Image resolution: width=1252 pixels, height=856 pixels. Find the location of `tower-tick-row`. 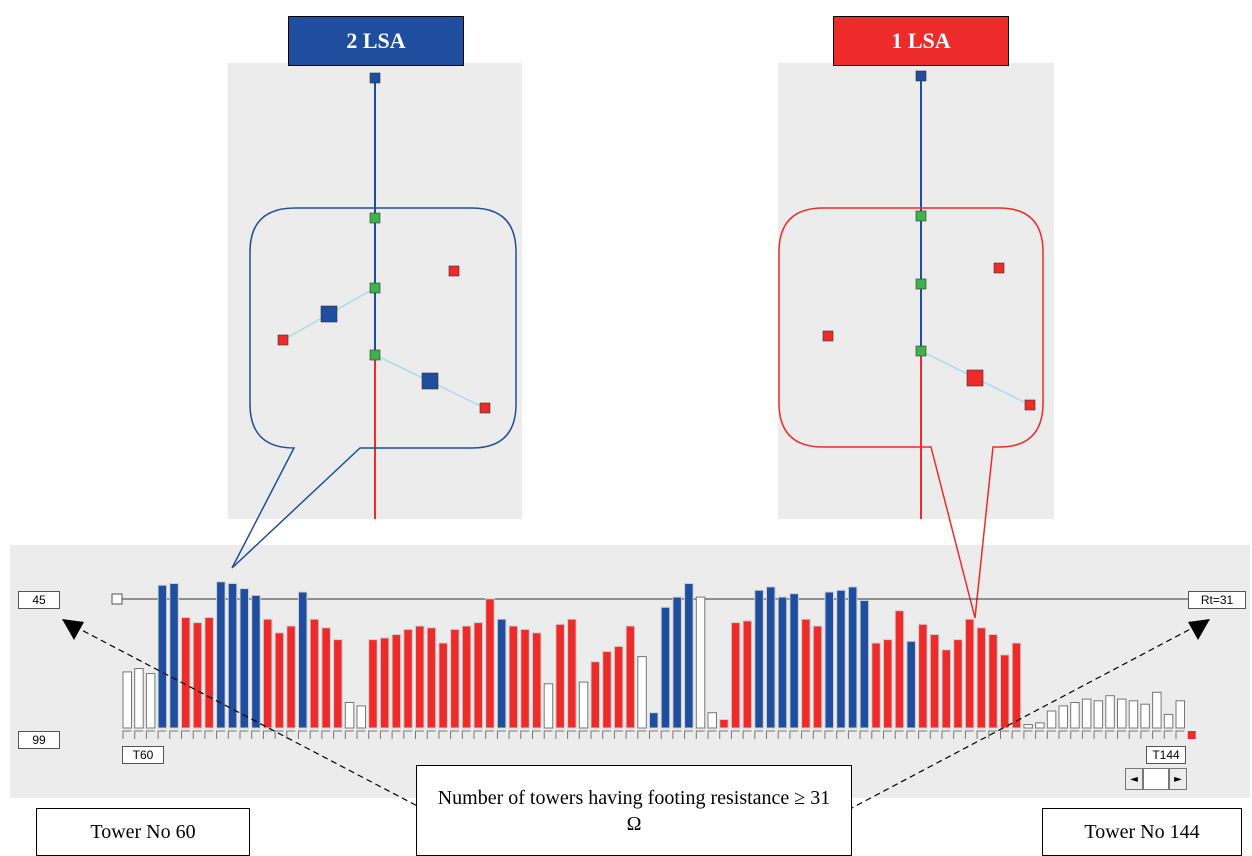

tower-tick-row is located at coordinates (659, 734).